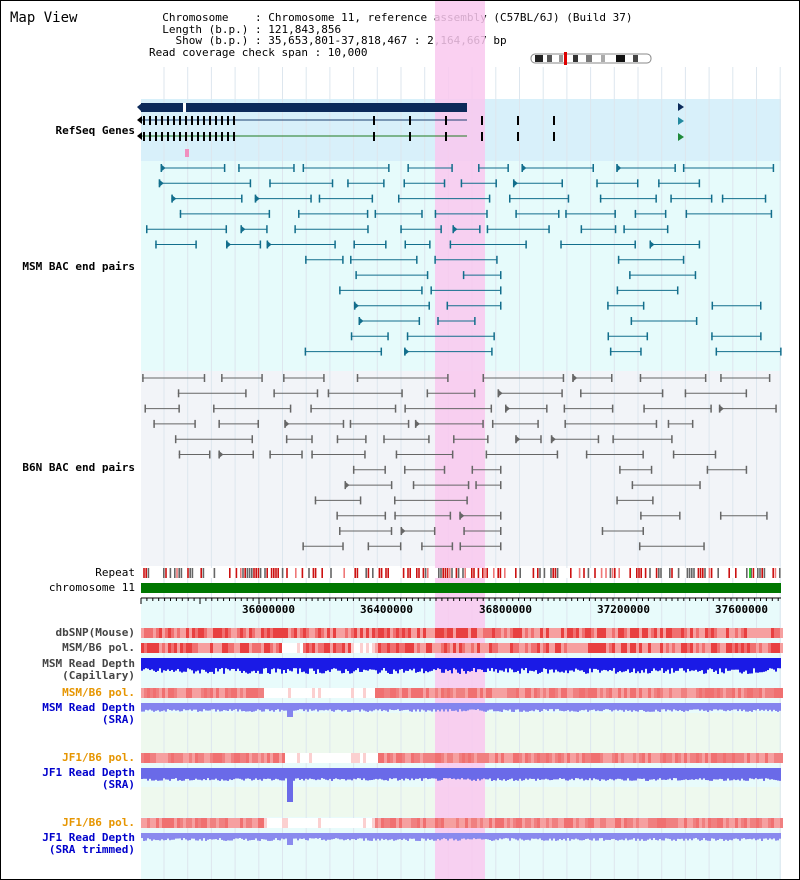 This screenshot has height=880, width=800. I want to click on msm-bac-label: MSM BAC end pairs, so click(78, 267).